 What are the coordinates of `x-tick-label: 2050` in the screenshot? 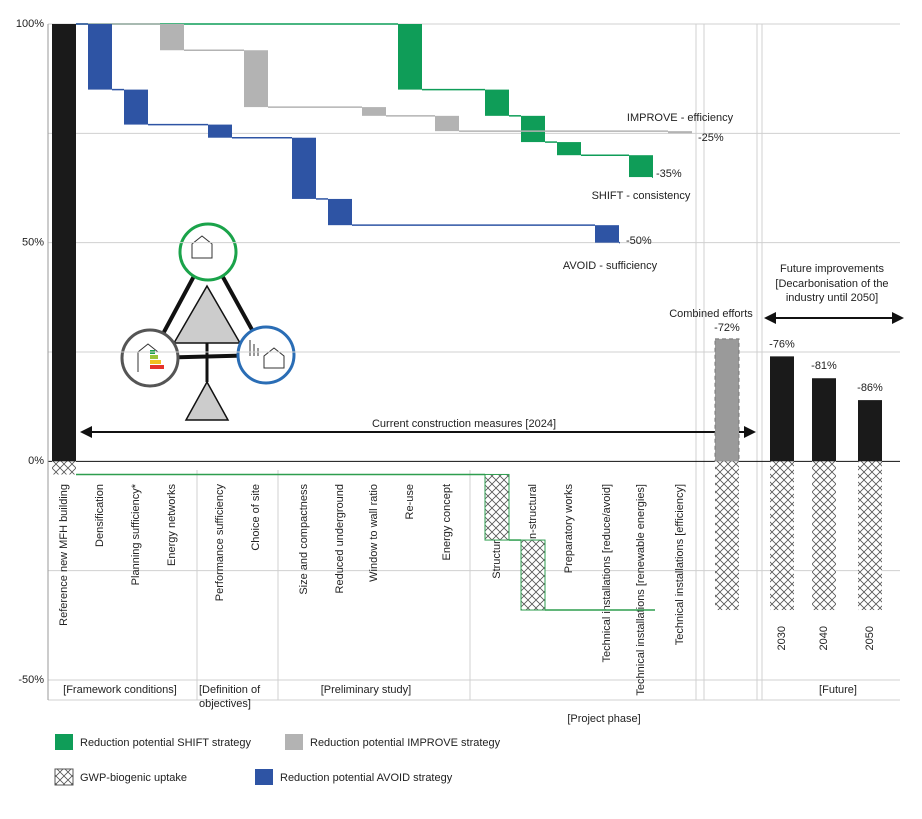 It's located at (870, 638).